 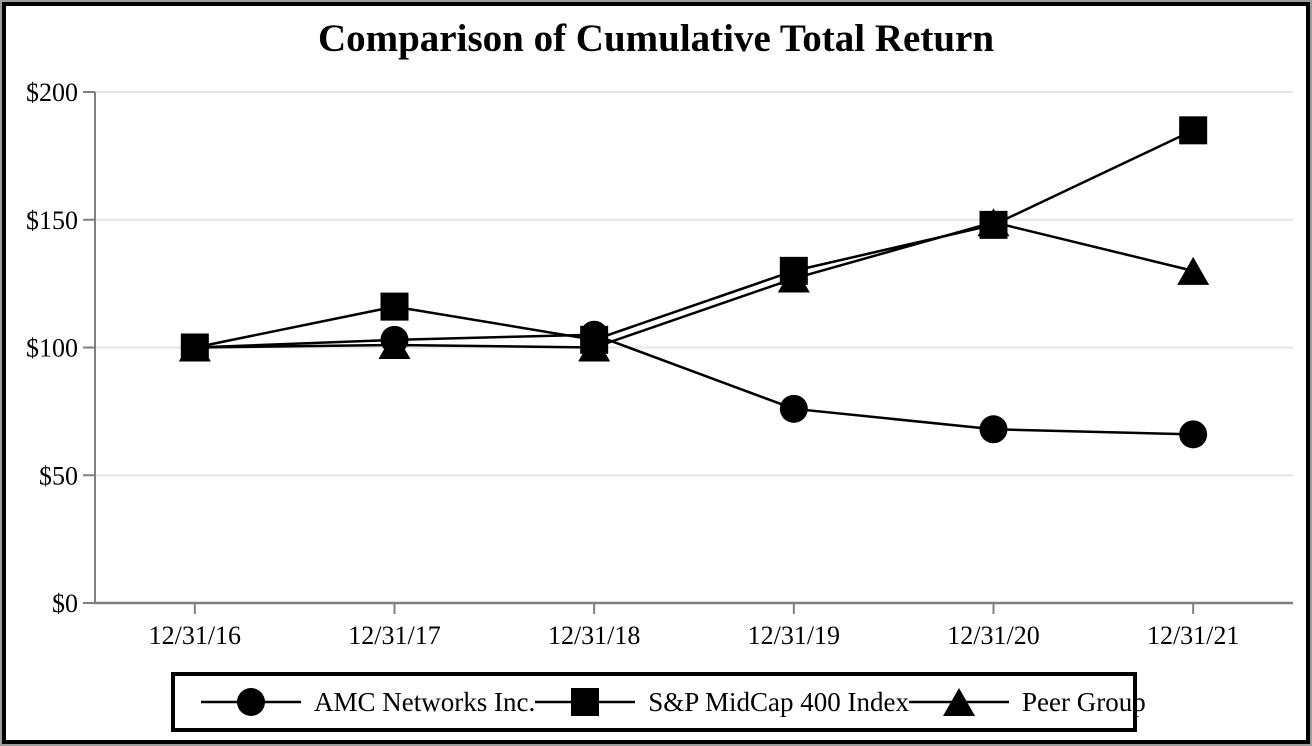 I want to click on legend-label: AMC Networks Inc., so click(x=425, y=701).